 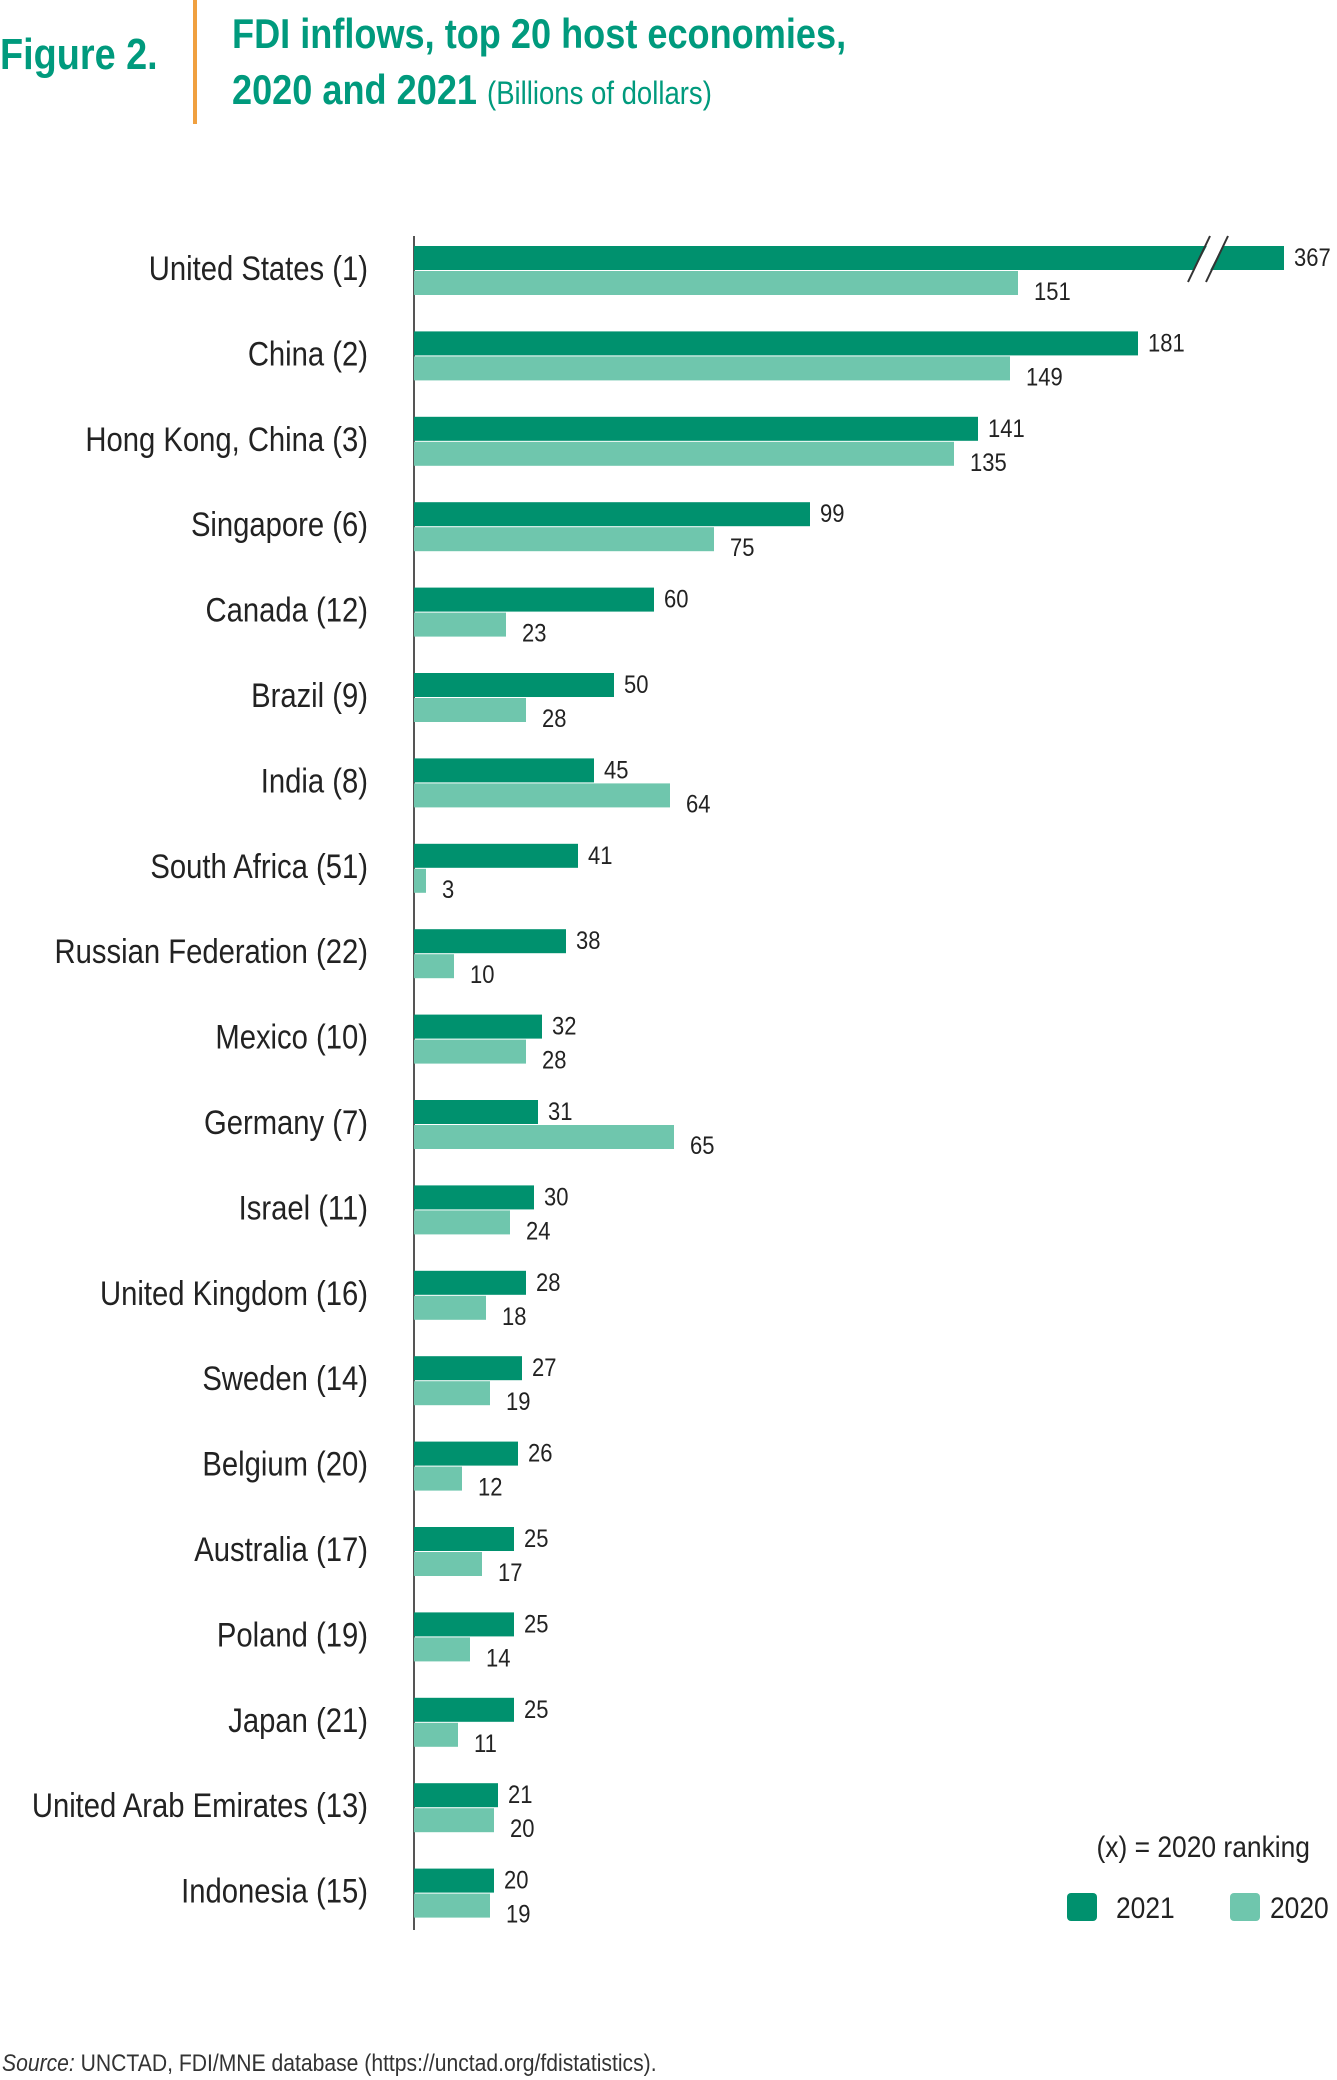 I want to click on legend-label-2020: 2020, so click(x=1299, y=1907).